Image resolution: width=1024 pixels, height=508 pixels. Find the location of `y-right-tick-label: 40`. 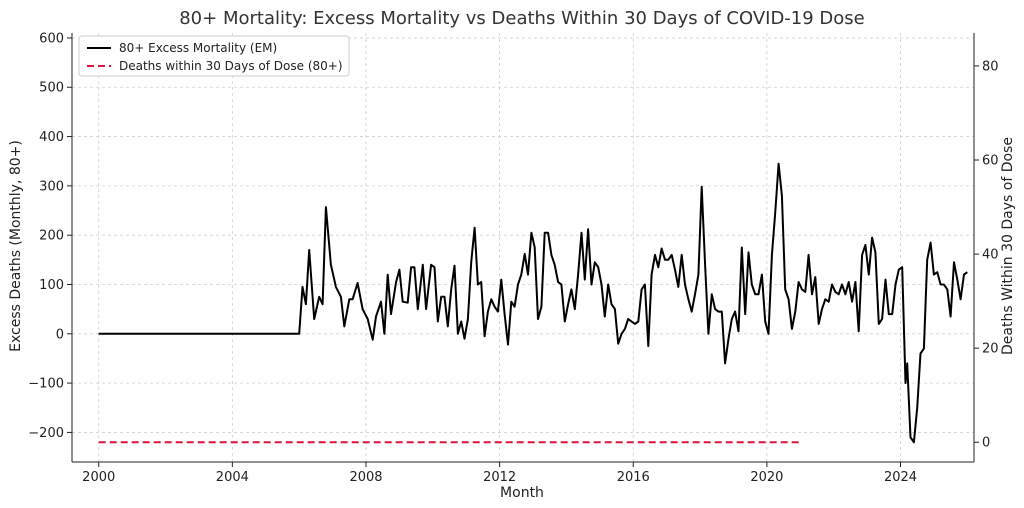

y-right-tick-label: 40 is located at coordinates (990, 255).